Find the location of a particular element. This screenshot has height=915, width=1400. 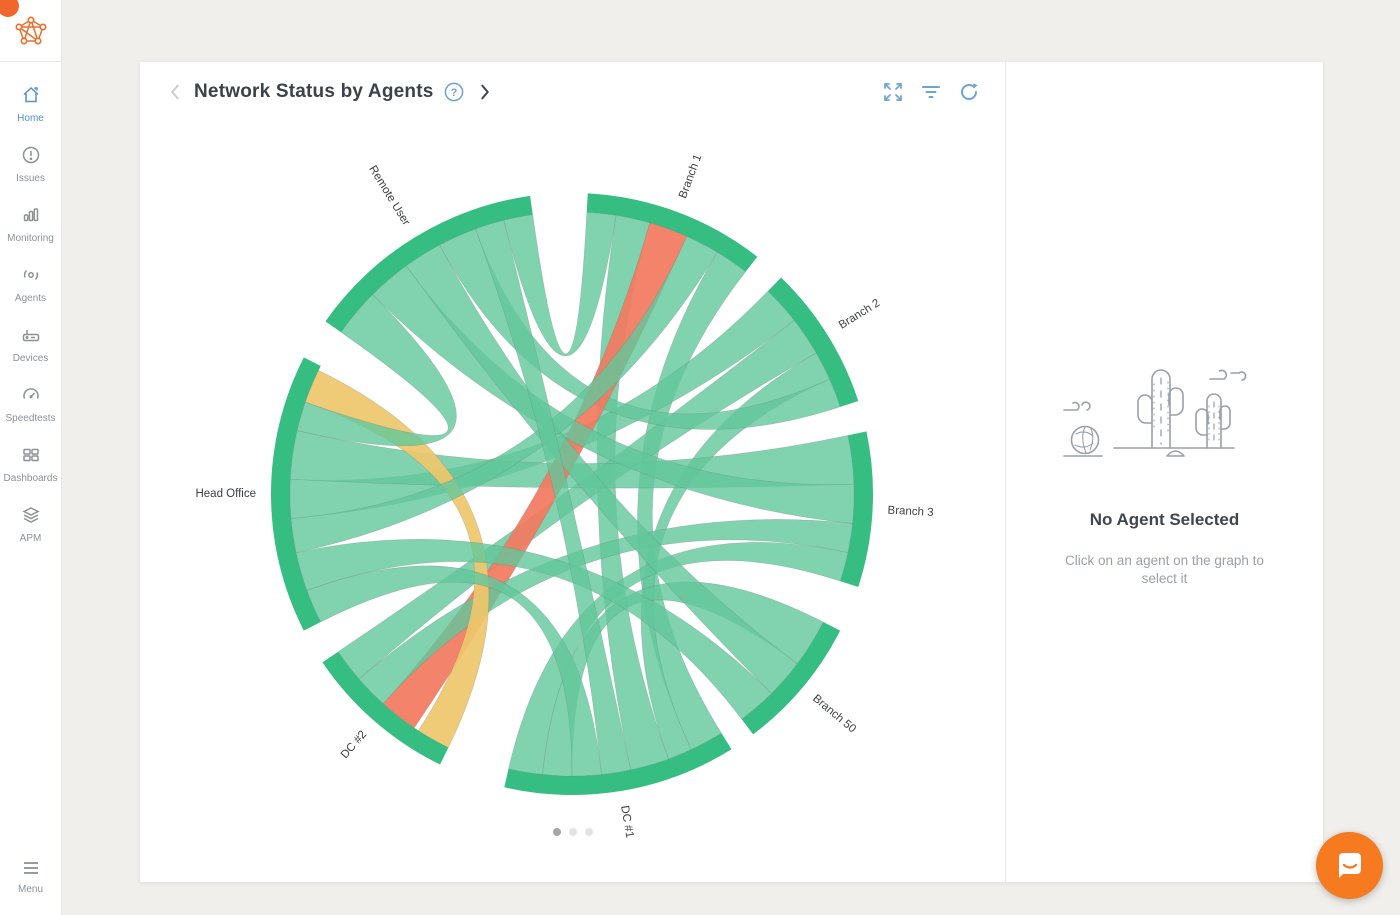

sidebar-item-monitoring: Monitoring is located at coordinates (31, 224).